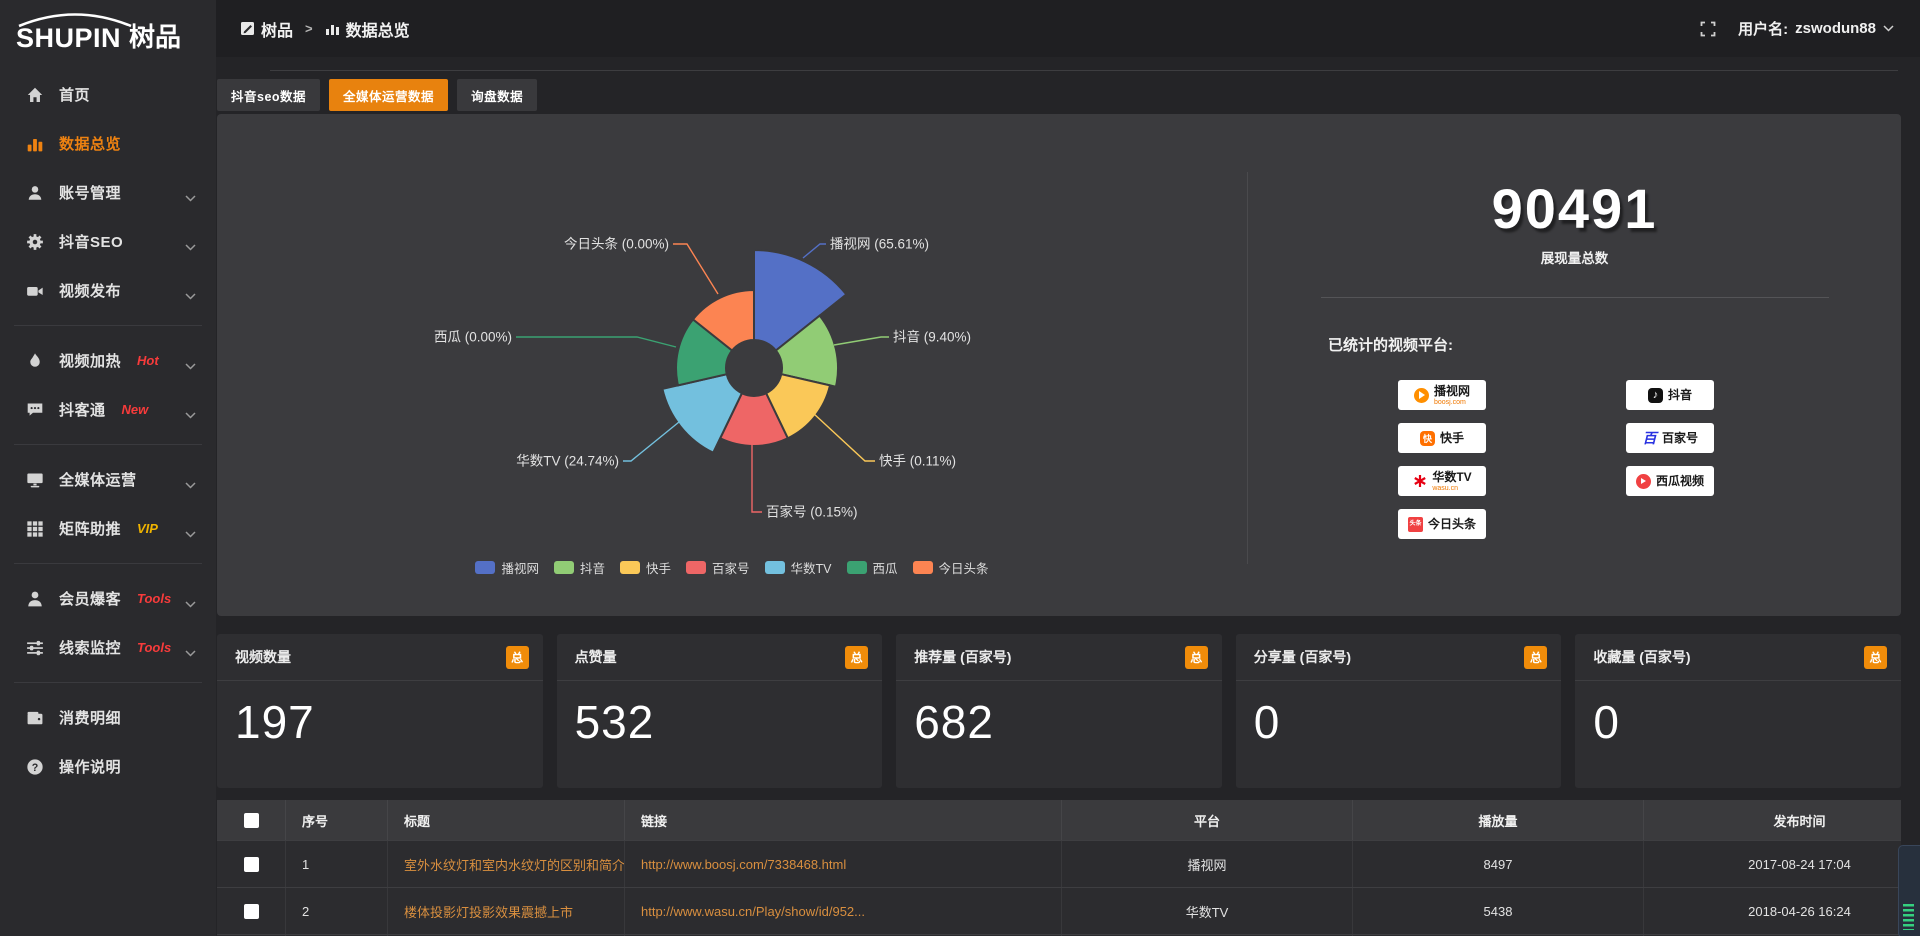 This screenshot has width=1920, height=936. Describe the element at coordinates (108, 94) in the screenshot. I see `sidebar-item-0: 首页` at that location.